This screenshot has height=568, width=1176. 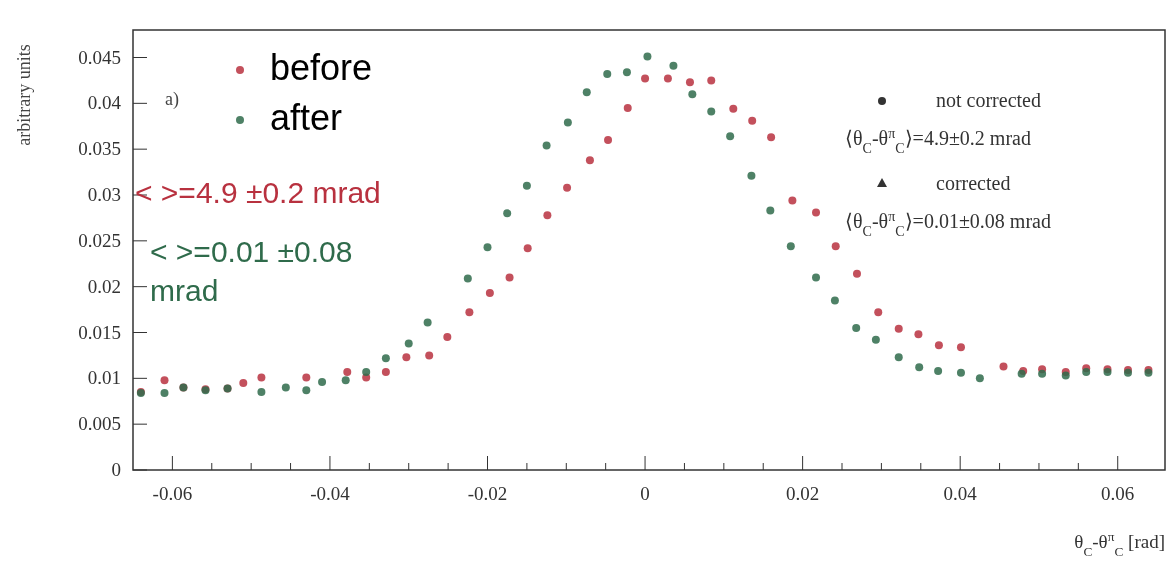 I want to click on y-tick-label: 0.01, so click(x=104, y=378).